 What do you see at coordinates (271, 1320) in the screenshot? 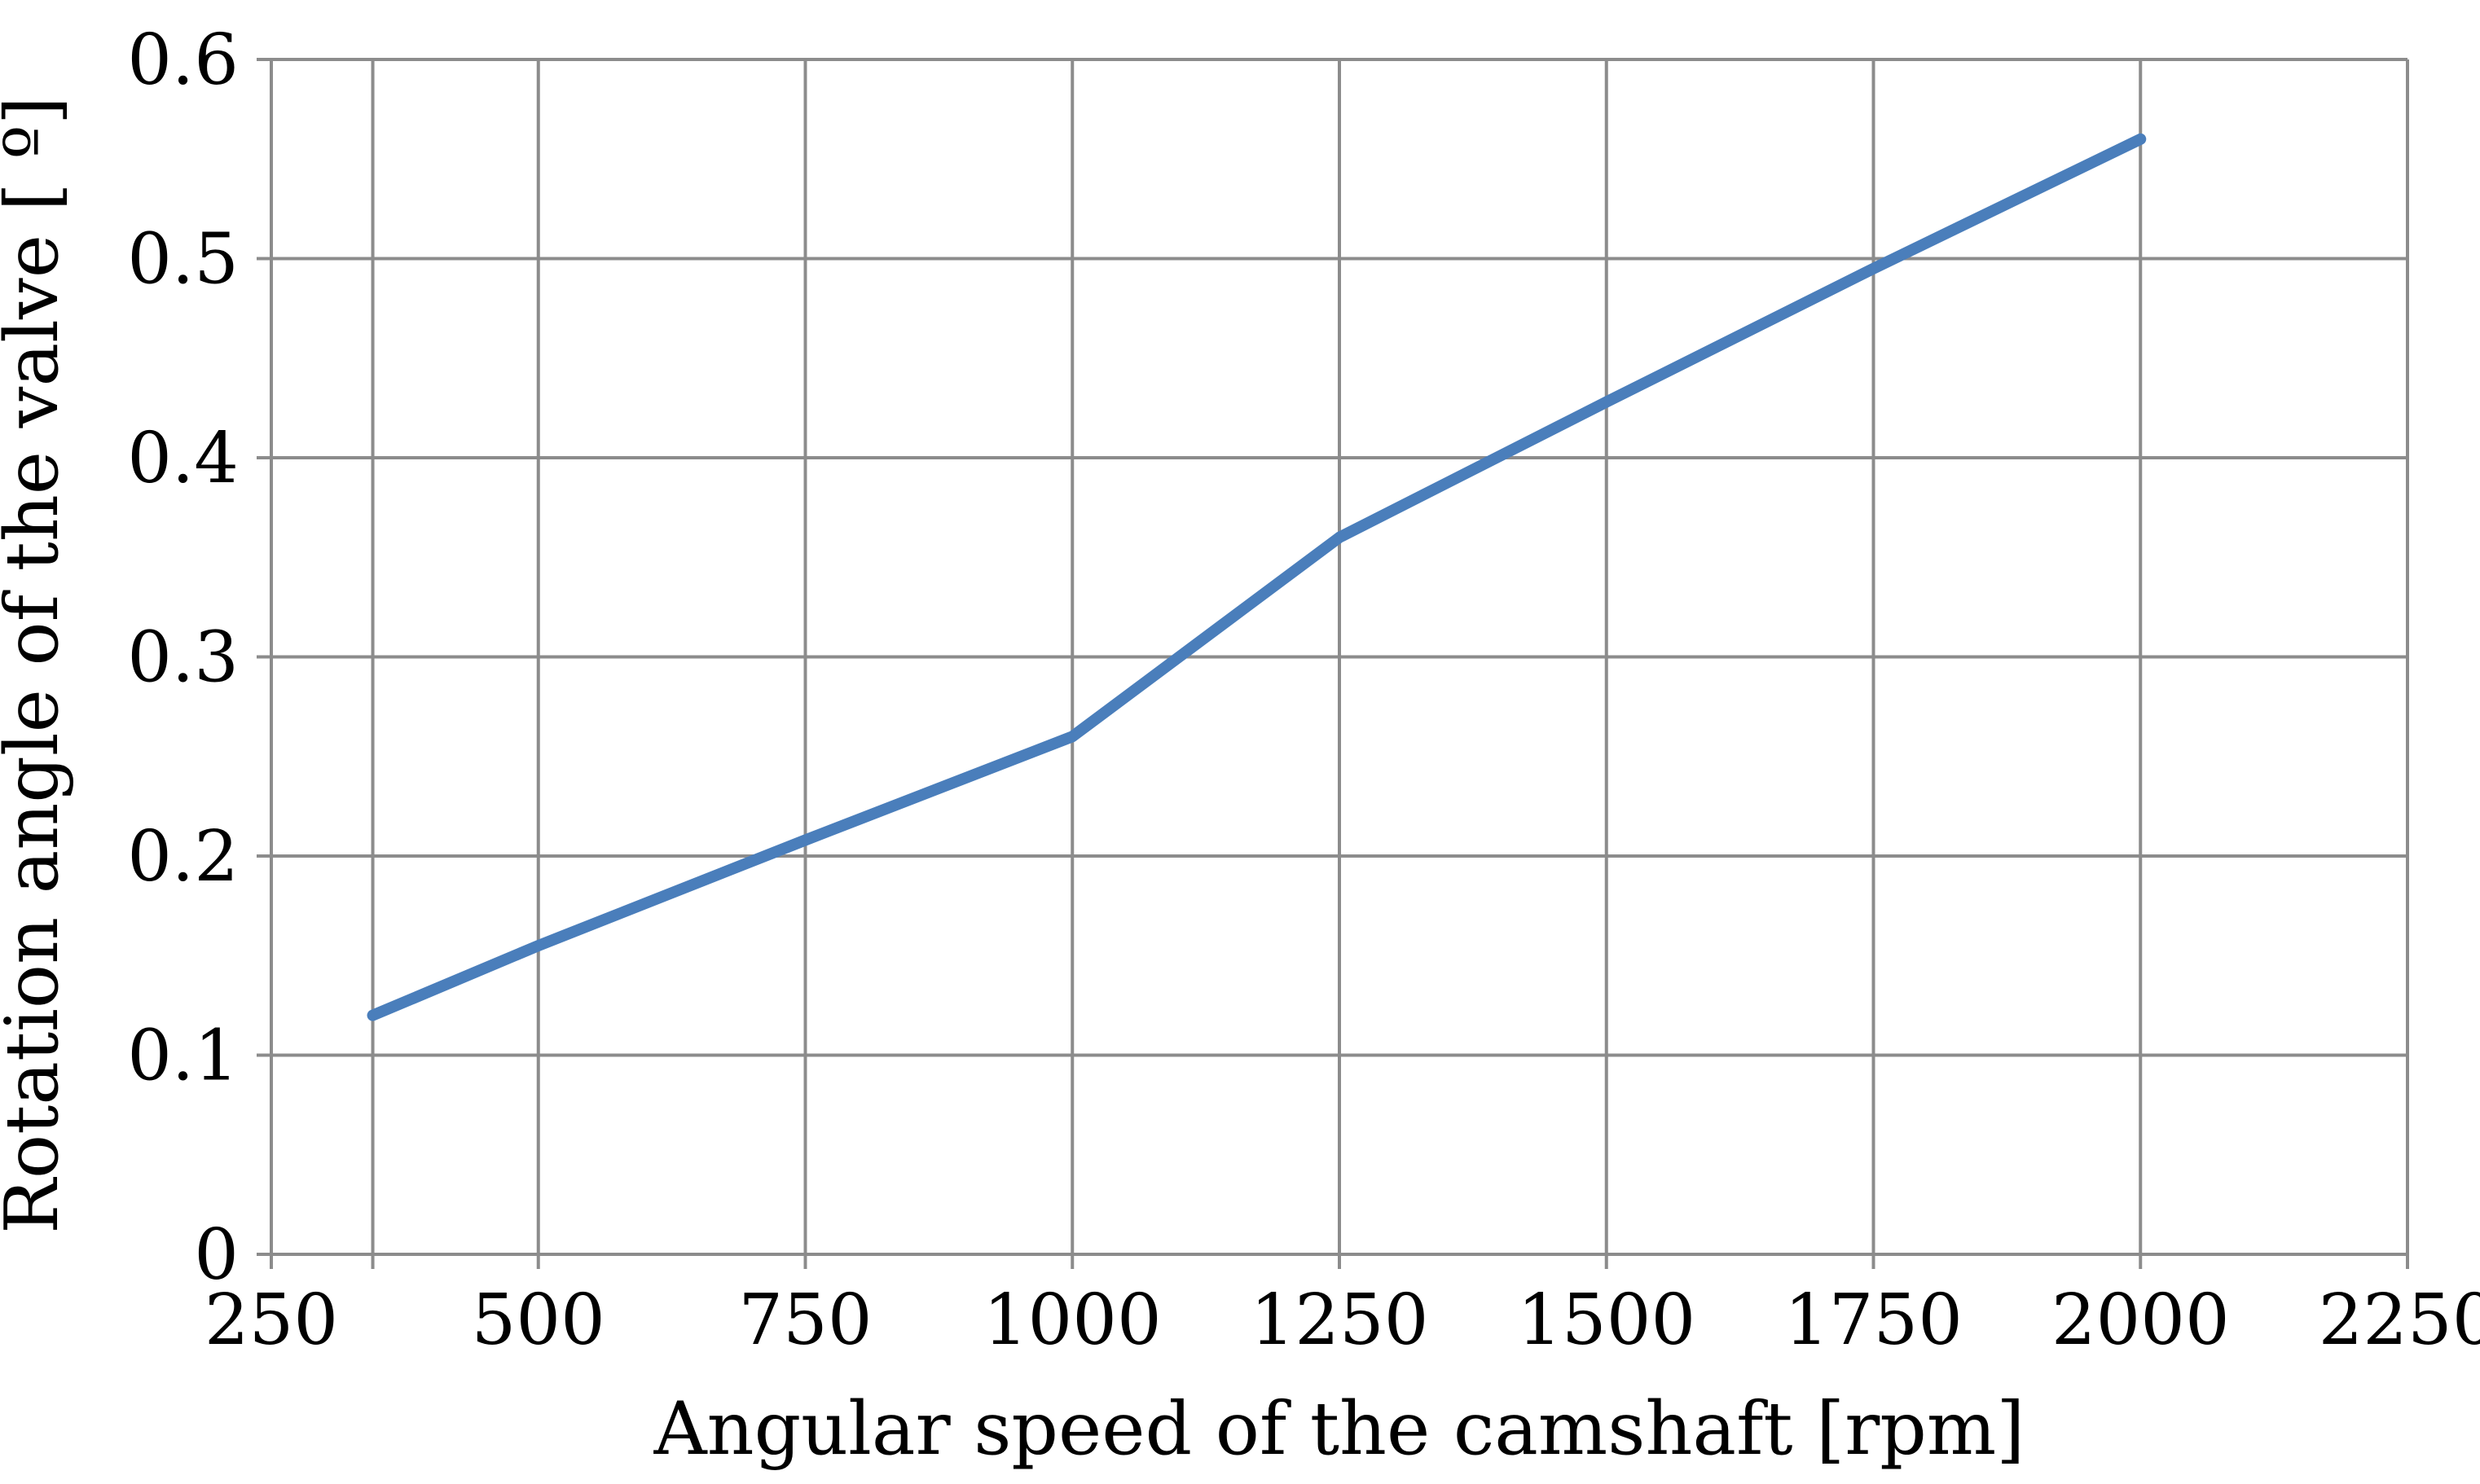
I see `x-tick-label: 250` at bounding box center [271, 1320].